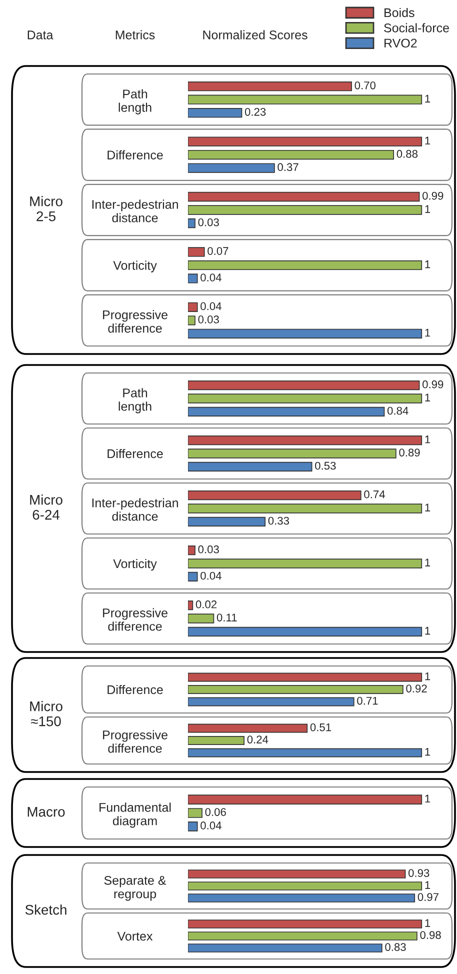 This screenshot has height=974, width=457. What do you see at coordinates (397, 410) in the screenshot?
I see `data-label: 0.84` at bounding box center [397, 410].